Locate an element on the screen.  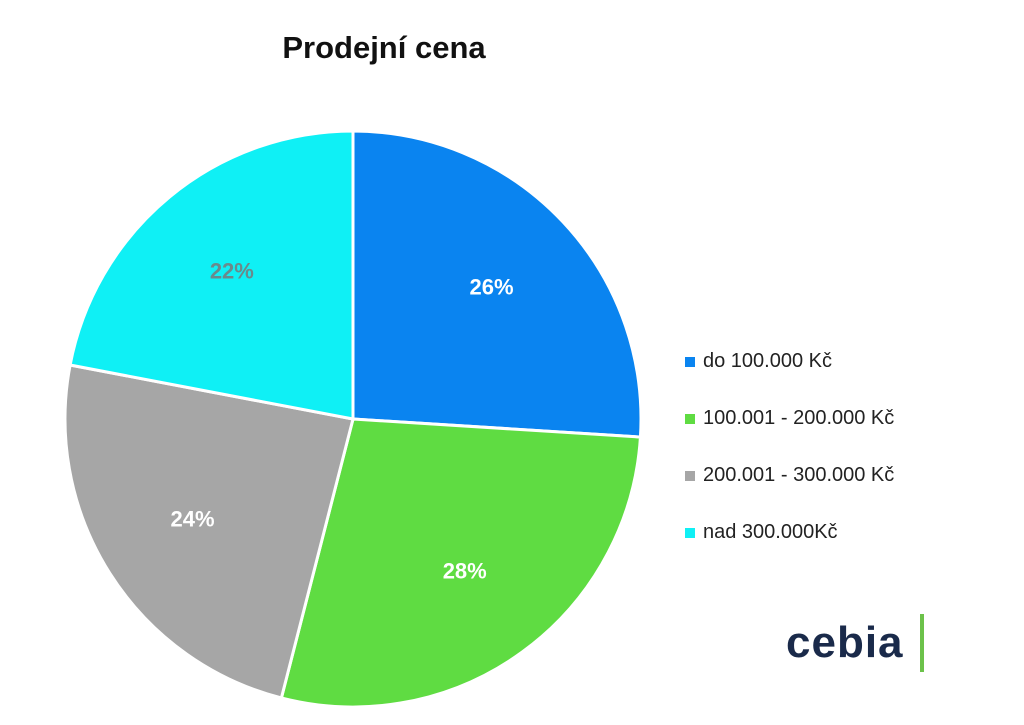
slice-data-label: 24% is located at coordinates (192, 519).